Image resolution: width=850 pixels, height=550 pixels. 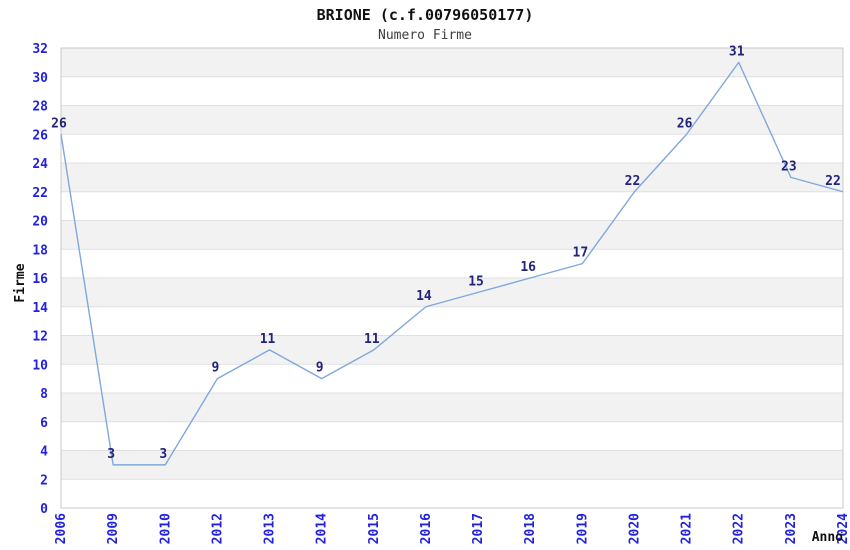 I want to click on x-tick-label: 2010, so click(x=165, y=528).